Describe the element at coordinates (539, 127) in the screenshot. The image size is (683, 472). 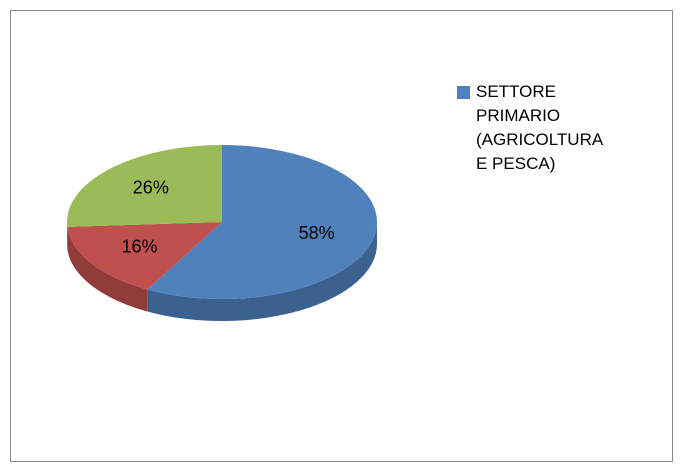
I see `legend-label: SETTORE PRIMARIO (AGRICOLTURA E PESCA)` at that location.